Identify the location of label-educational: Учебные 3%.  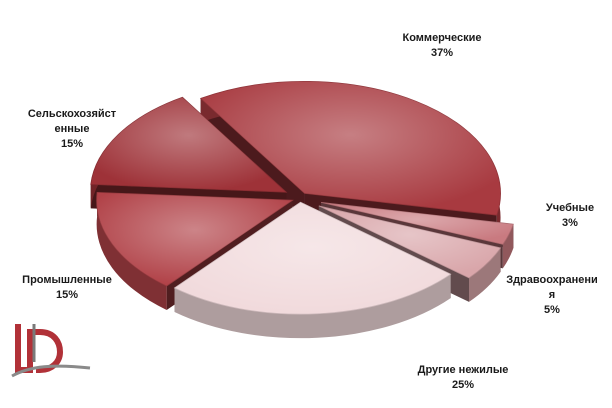
(570, 216).